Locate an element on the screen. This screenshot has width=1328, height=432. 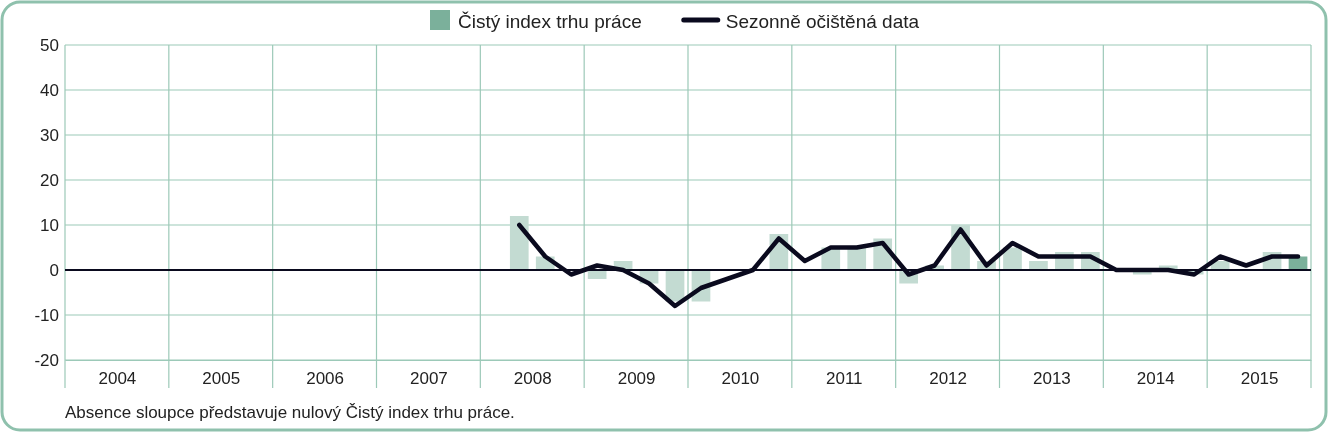
x-tick-label: 2007 is located at coordinates (429, 379).